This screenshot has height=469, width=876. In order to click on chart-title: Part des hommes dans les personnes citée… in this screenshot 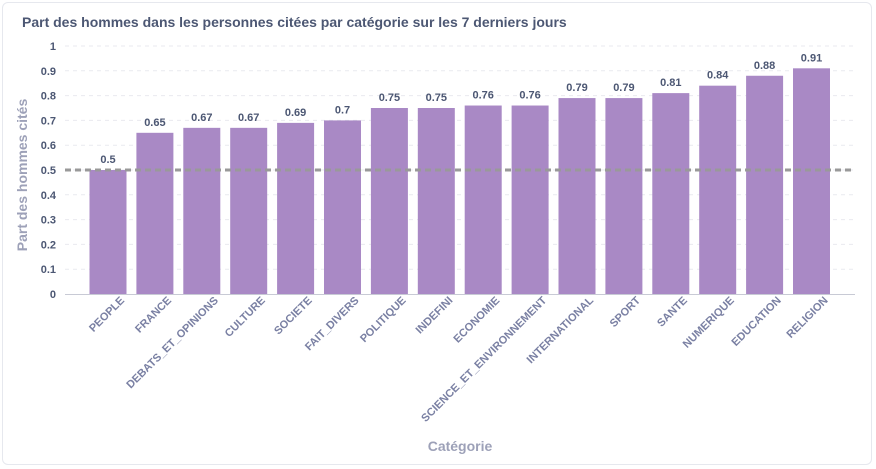, I will do `click(294, 22)`.